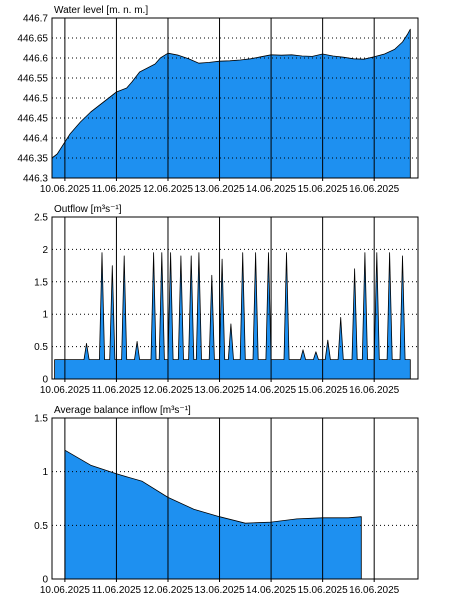 The height and width of the screenshot is (610, 450). What do you see at coordinates (271, 390) in the screenshot?
I see `outflow-x-tick-label: 14.06.2025` at bounding box center [271, 390].